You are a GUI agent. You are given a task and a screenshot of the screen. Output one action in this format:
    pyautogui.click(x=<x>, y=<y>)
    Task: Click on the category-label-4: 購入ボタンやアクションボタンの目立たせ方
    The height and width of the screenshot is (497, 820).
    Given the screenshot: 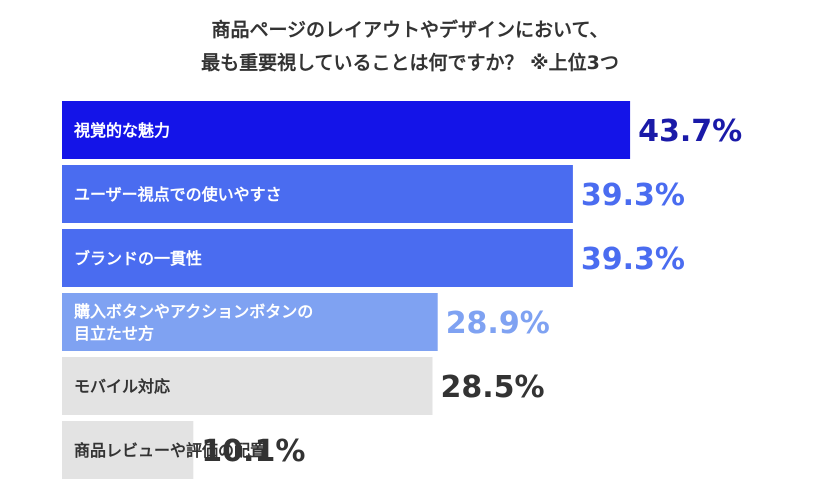 What is the action you would take?
    pyautogui.click(x=193, y=322)
    